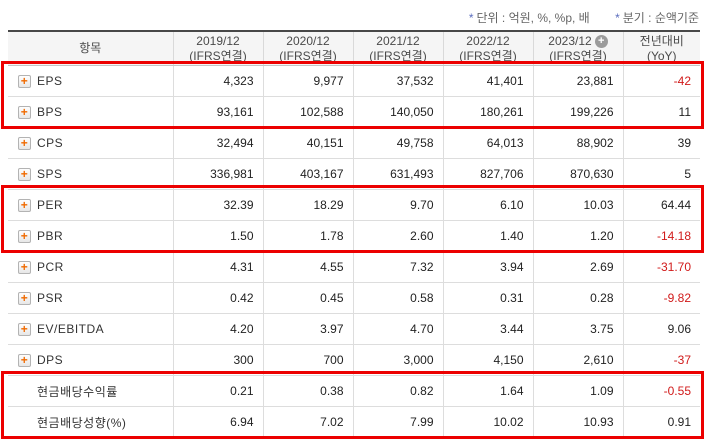 Image resolution: width=706 pixels, height=445 pixels. Describe the element at coordinates (307, 391) in the screenshot. I see `value-cell: 0.38` at that location.